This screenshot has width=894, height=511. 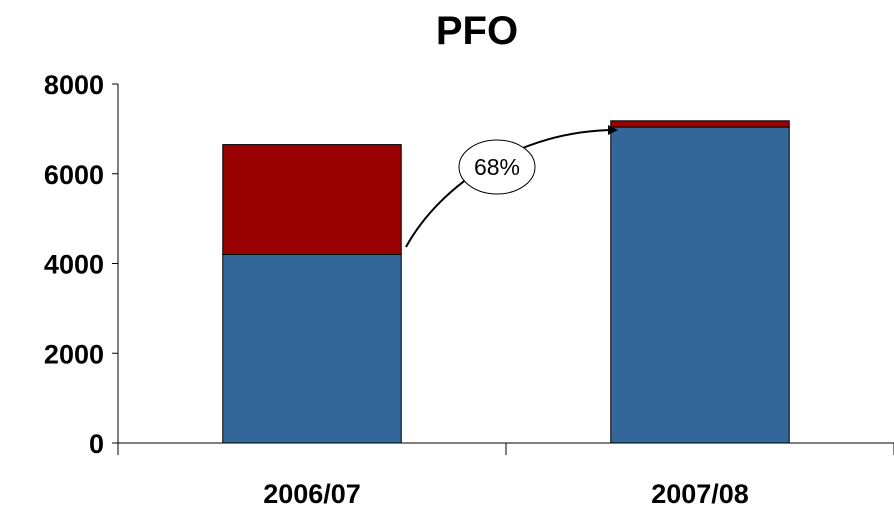 I want to click on y-axis-ticks: 0 2000 4000 6000 8000, so click(x=81, y=264).